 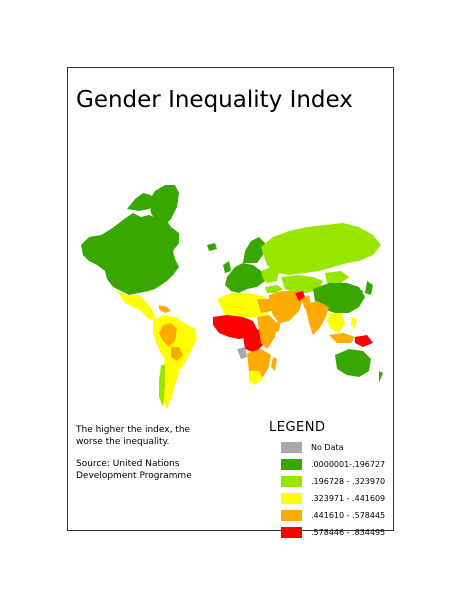 I want to click on region-greenland, so click(x=164, y=206).